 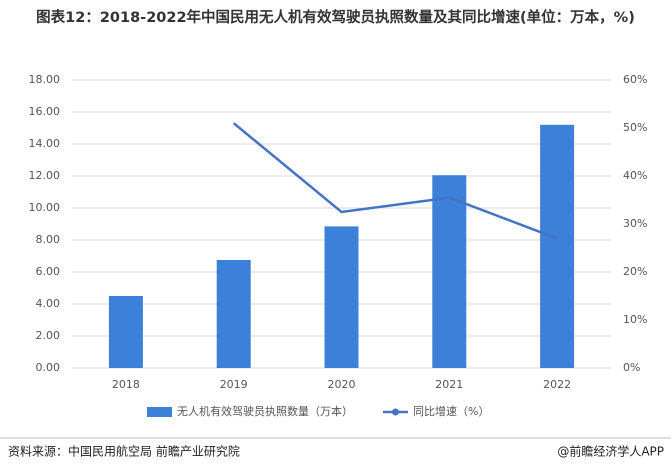 I want to click on y-tick-label: 18.00, so click(x=45, y=79).